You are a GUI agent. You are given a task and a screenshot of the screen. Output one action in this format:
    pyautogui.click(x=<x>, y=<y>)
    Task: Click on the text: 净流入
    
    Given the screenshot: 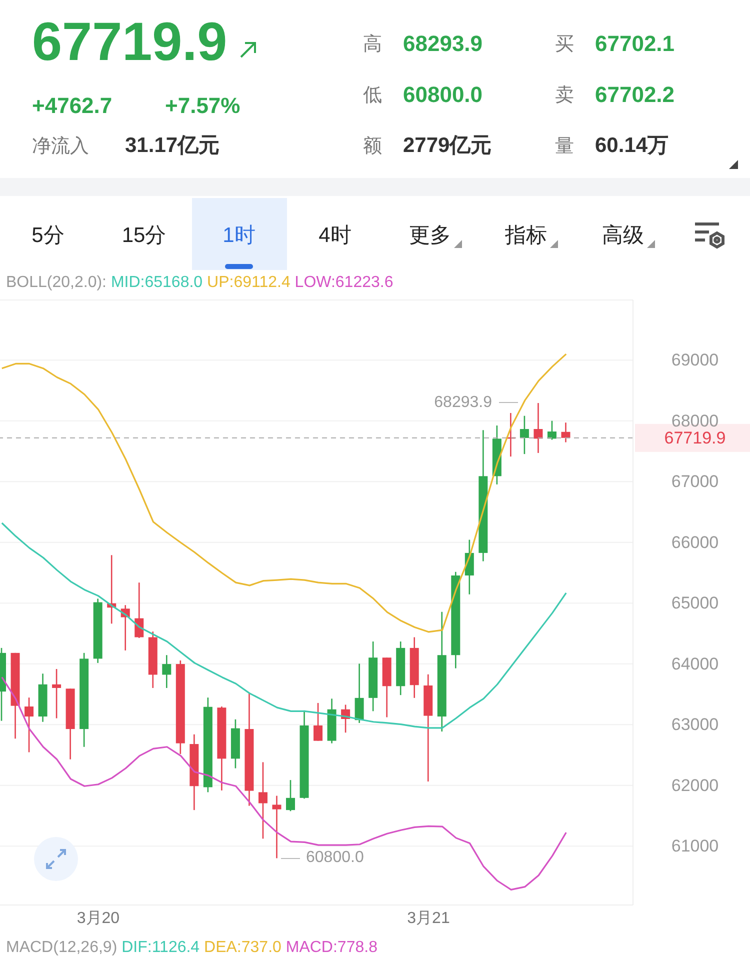 What is the action you would take?
    pyautogui.click(x=60, y=147)
    